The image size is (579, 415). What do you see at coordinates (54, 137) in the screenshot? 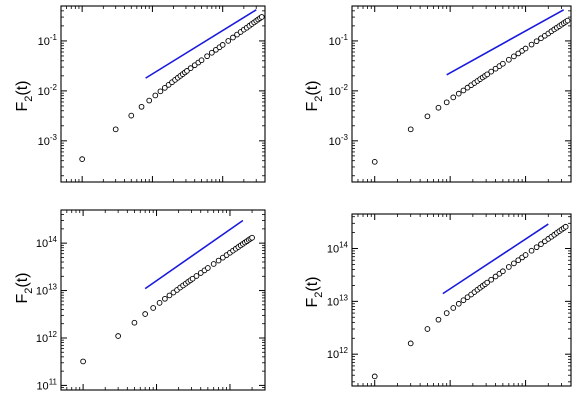
I see `y-tick-exponent: -3` at bounding box center [54, 137].